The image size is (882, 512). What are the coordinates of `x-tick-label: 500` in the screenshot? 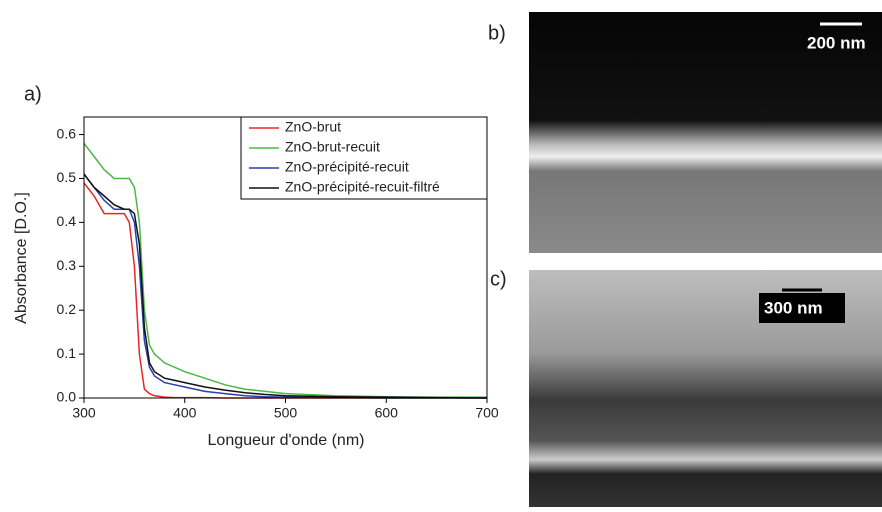 It's located at (286, 413).